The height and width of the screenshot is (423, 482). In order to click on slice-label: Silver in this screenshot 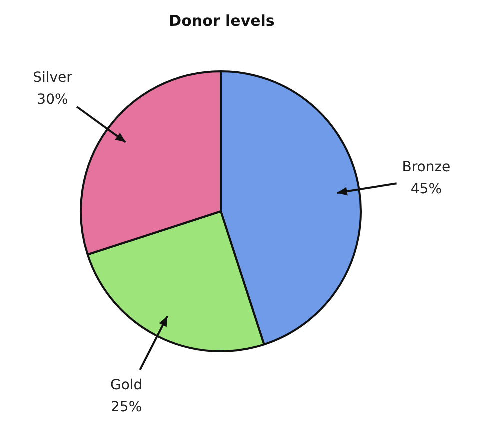, I will do `click(53, 78)`.